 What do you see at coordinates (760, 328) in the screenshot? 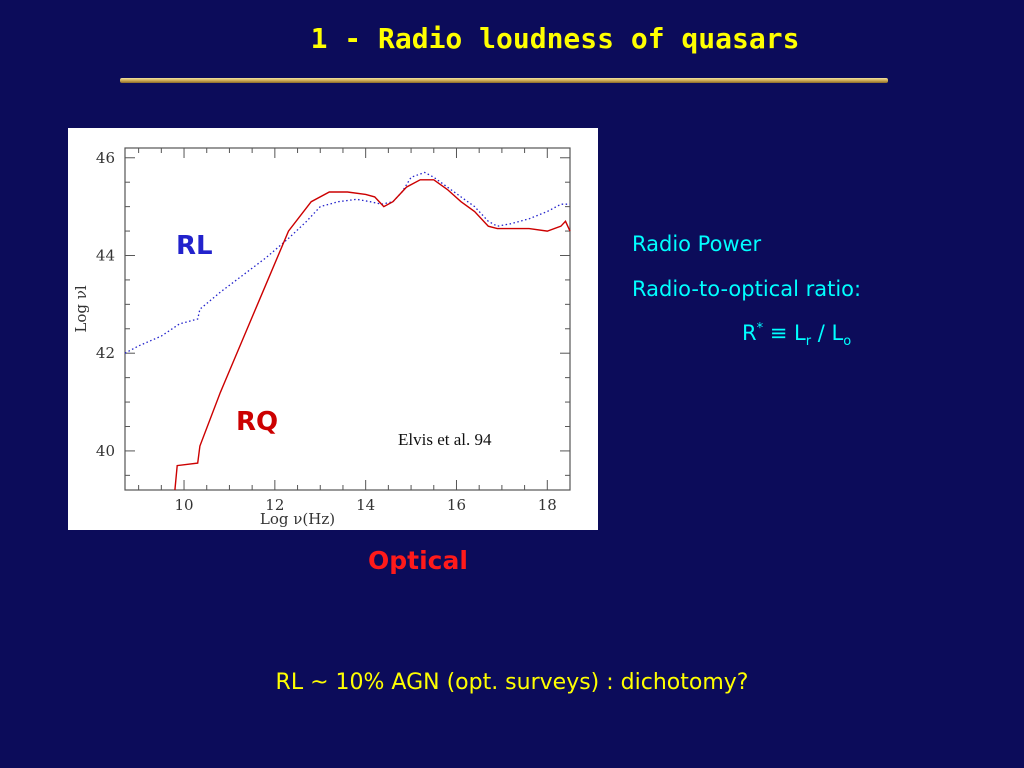
I see `formula-star: *` at bounding box center [760, 328].